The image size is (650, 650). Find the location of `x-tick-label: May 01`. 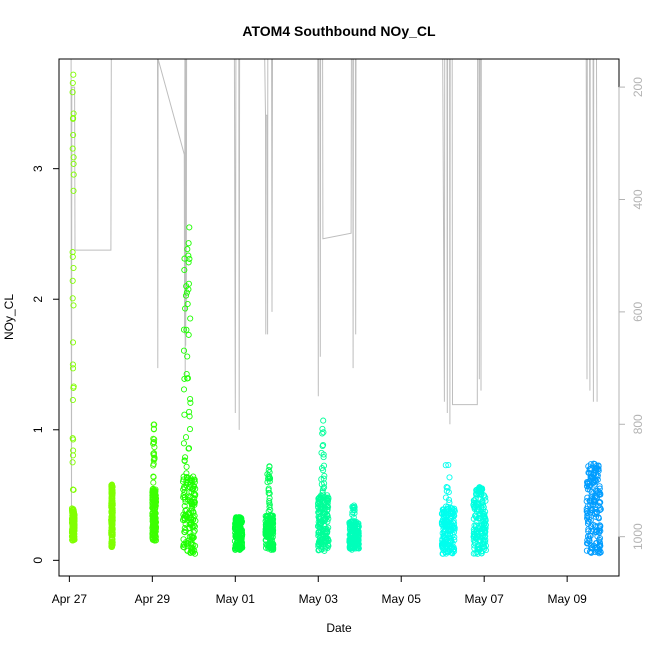

x-tick-label: May 01 is located at coordinates (236, 599).